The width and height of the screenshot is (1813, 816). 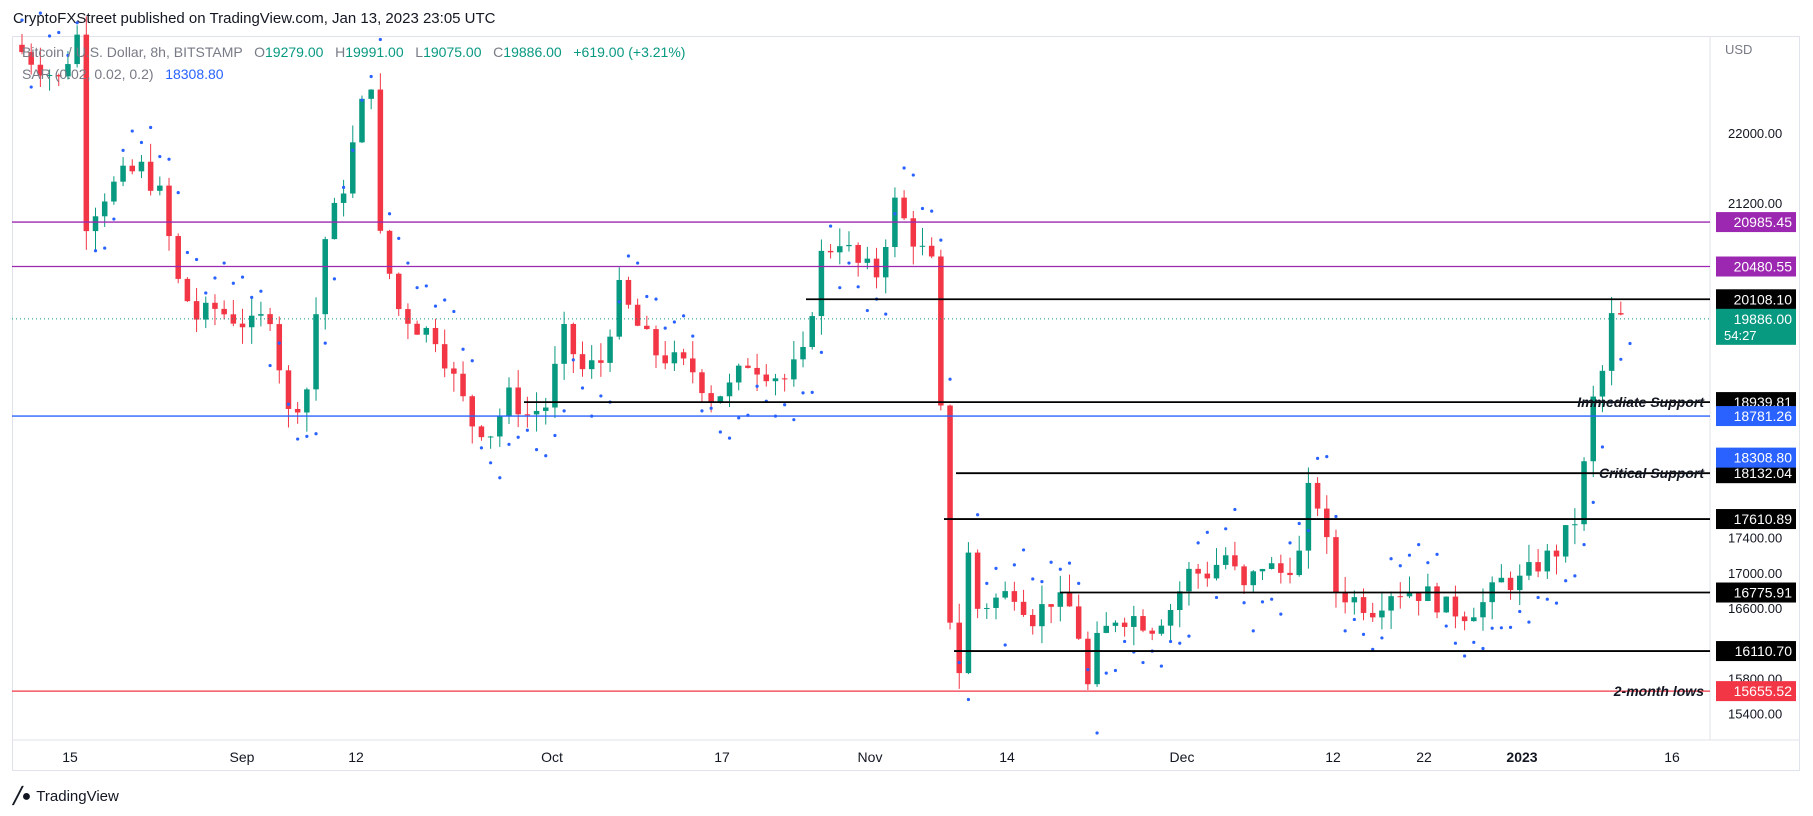 I want to click on sar-label: SAR (0.02, 0.02, 0.2), so click(x=88, y=74).